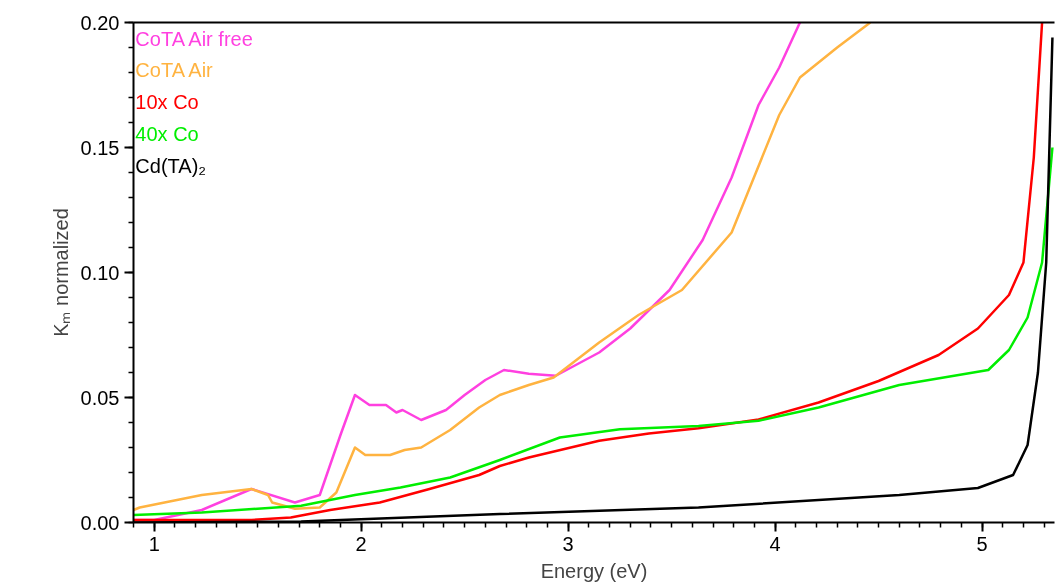 The image size is (1057, 584). I want to click on text: CoTA Air free, so click(194, 38).